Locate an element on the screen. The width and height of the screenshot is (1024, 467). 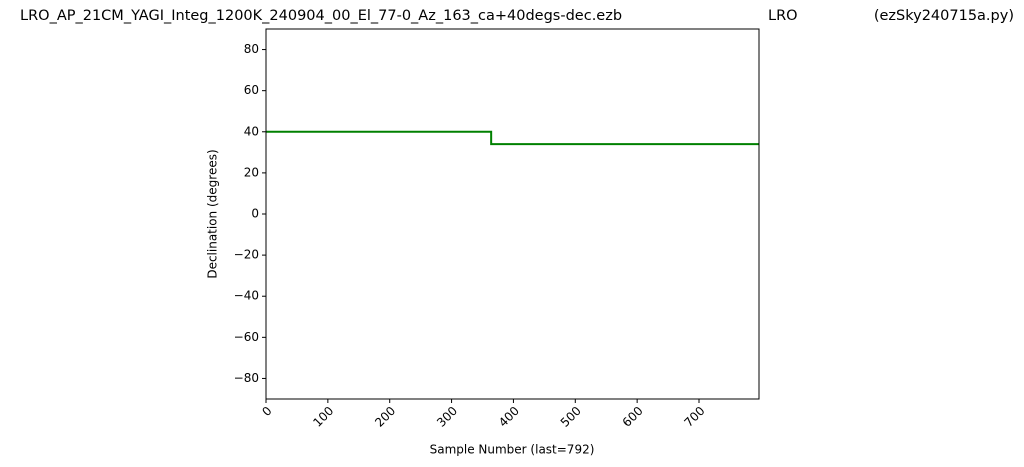
chart-title: (ezSky240715a.py) is located at coordinates (944, 16).